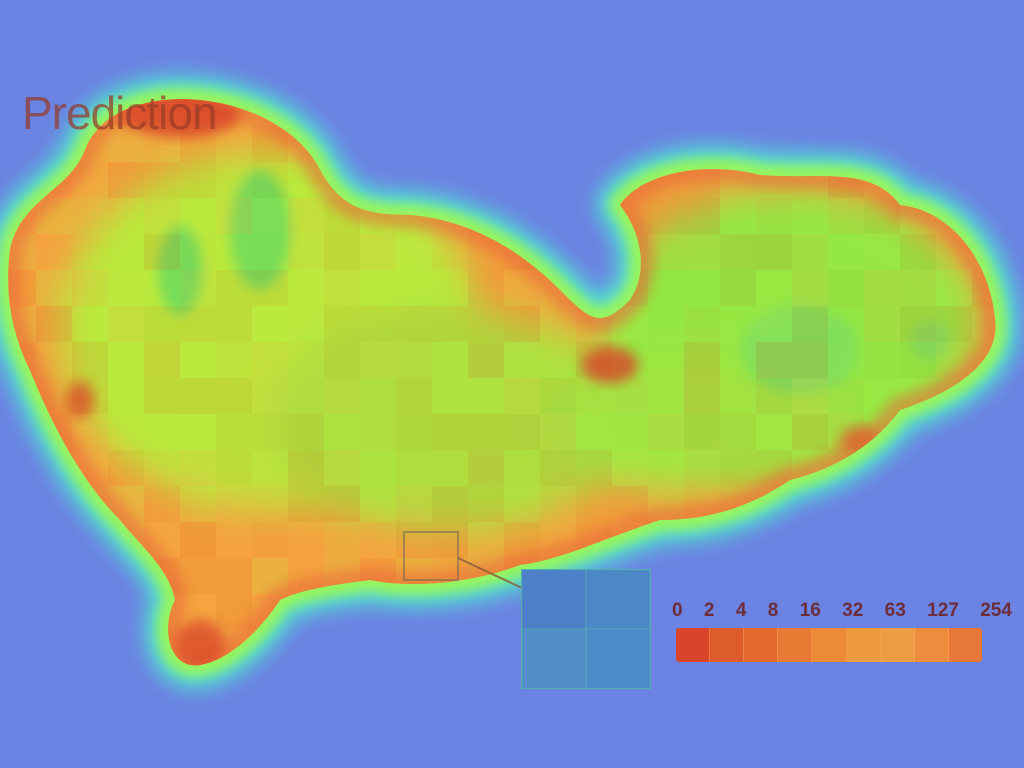  What do you see at coordinates (586, 629) in the screenshot?
I see `zoom-inset` at bounding box center [586, 629].